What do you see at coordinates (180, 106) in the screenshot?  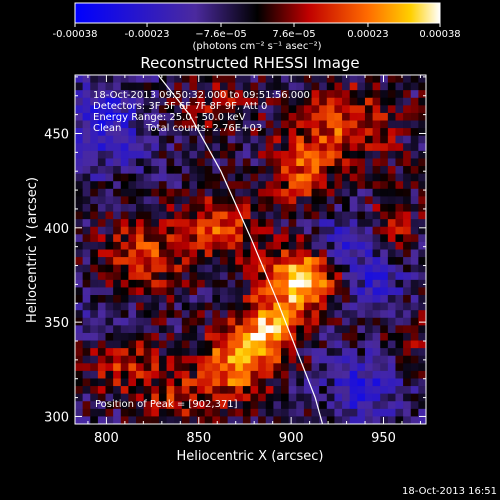 I see `annotation-detectors: Detectors: 3F 5F 6F 7F 8F 9F, Att 0` at bounding box center [180, 106].